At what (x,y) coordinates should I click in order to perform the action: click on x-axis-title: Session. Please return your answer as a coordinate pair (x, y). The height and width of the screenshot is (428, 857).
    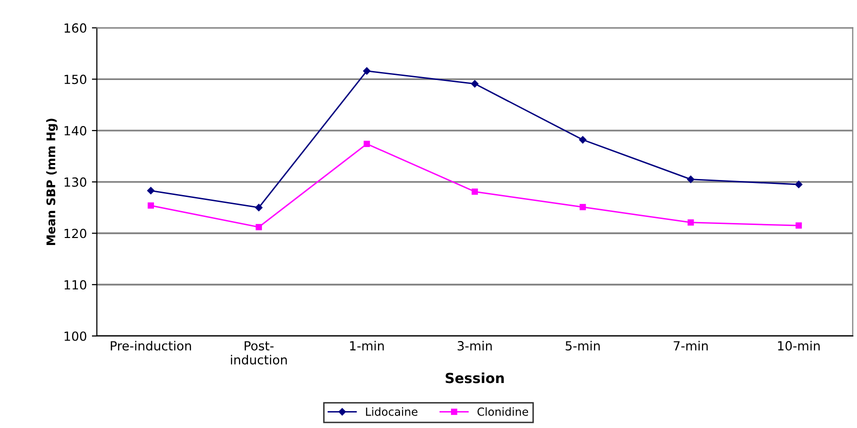
    Looking at the image, I should click on (475, 378).